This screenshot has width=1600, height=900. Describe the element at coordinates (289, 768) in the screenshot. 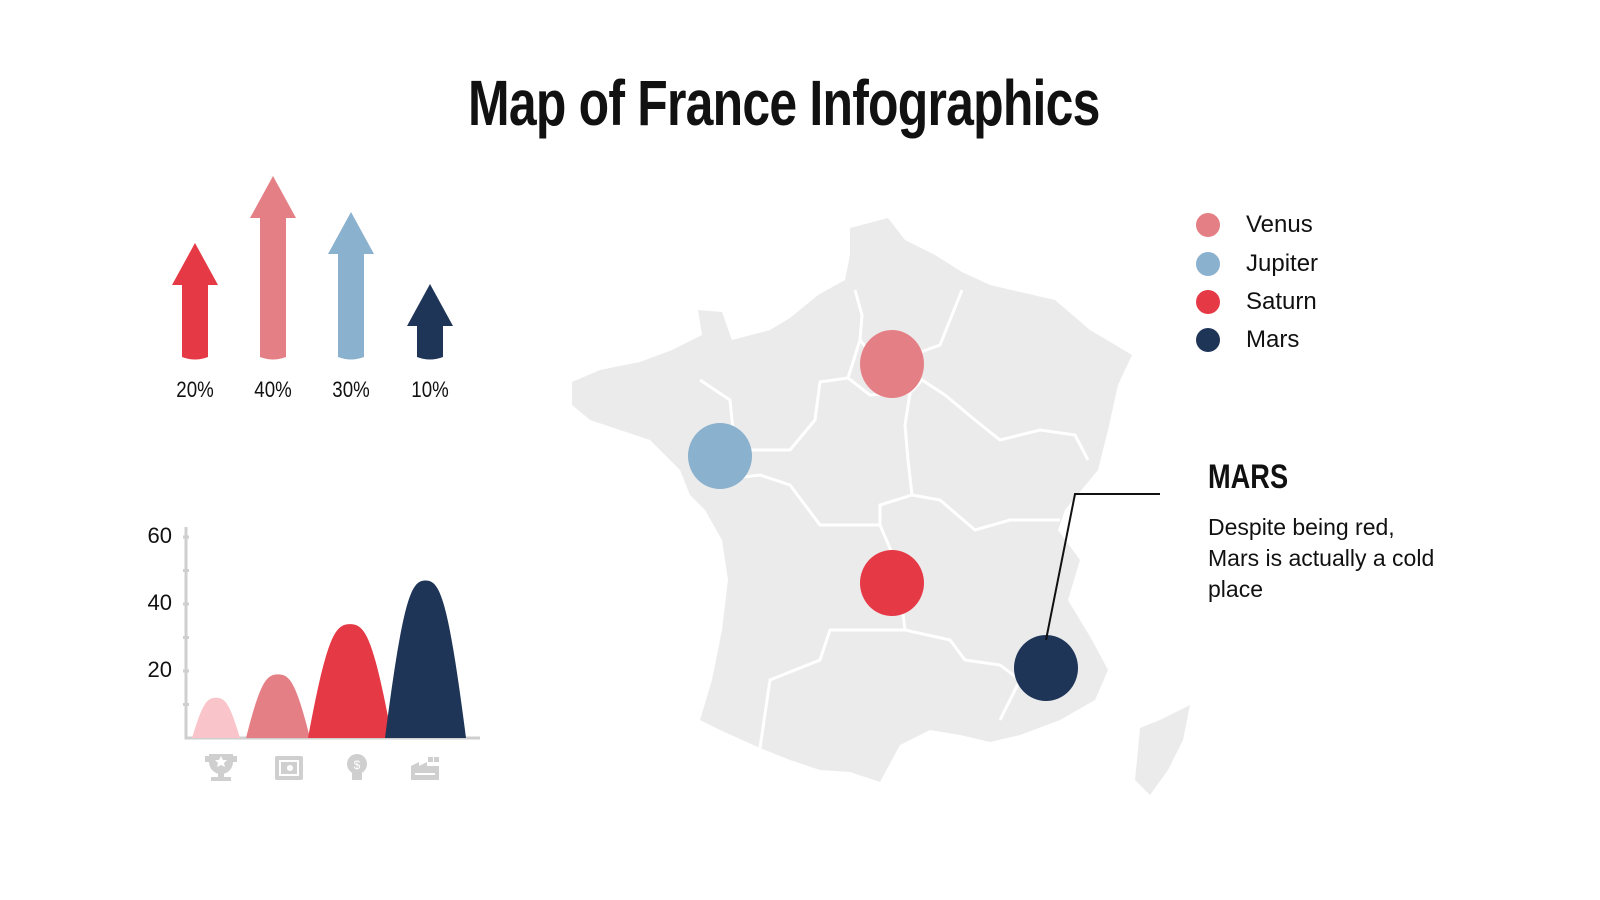

I see `safe-icon` at that location.